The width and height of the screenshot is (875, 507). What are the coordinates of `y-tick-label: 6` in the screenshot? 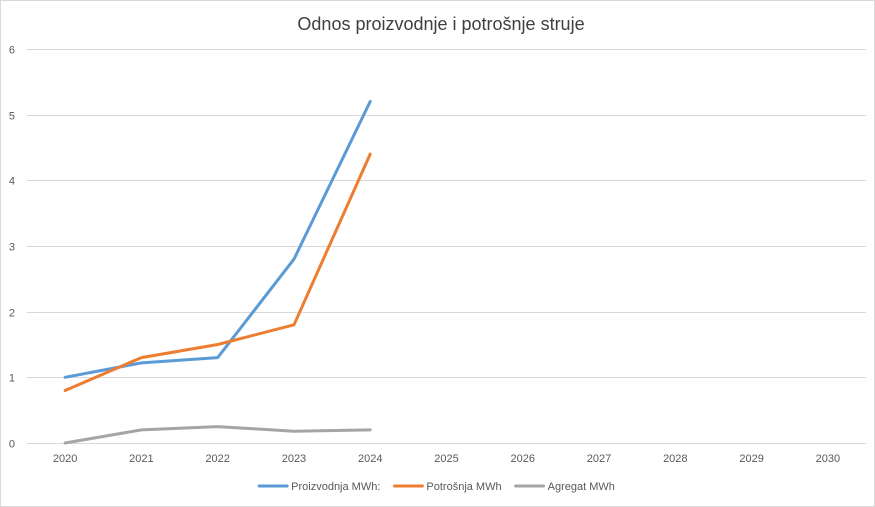 It's located at (12, 51).